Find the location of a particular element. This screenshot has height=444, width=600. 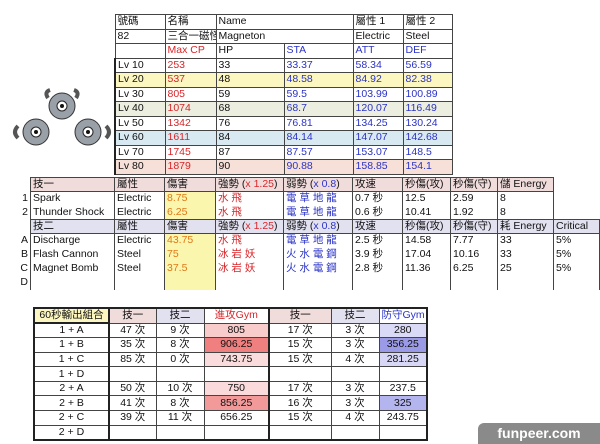

header-type2: 屬性 2 is located at coordinates (427, 22).